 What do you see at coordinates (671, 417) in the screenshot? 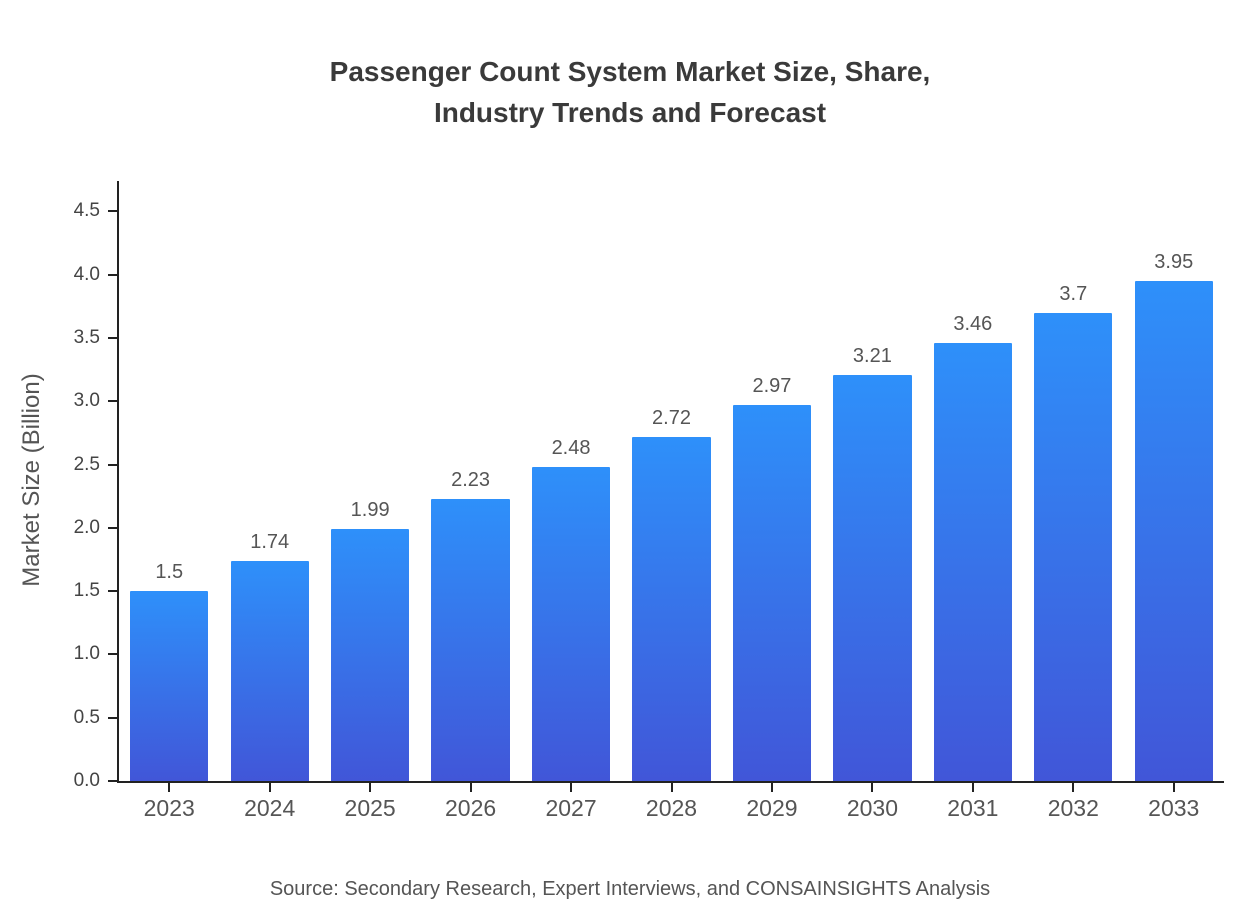
I see `bar-value-label: 2.72` at bounding box center [671, 417].